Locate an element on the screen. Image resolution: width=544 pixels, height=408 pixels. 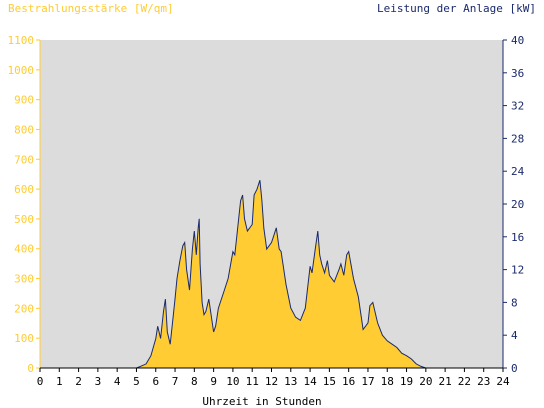
x-tick-label: 1 is located at coordinates (59, 381).